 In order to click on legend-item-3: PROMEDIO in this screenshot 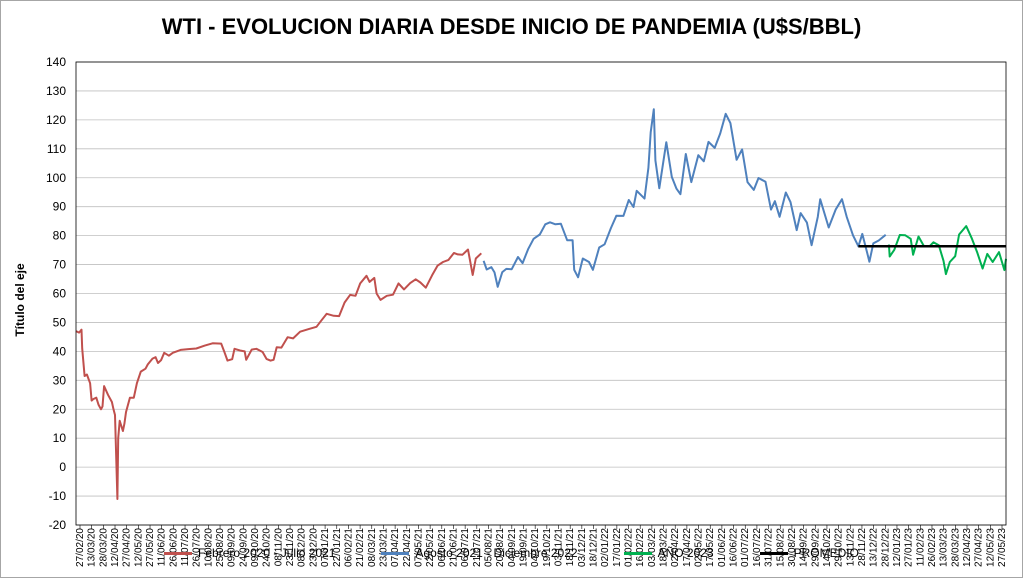, I will do `click(809, 553)`.